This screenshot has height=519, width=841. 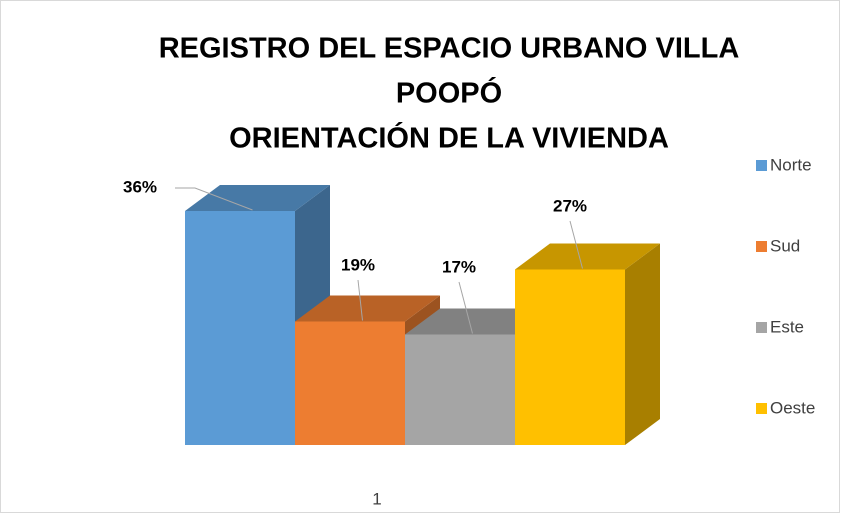 I want to click on data-label: 19%, so click(x=358, y=264).